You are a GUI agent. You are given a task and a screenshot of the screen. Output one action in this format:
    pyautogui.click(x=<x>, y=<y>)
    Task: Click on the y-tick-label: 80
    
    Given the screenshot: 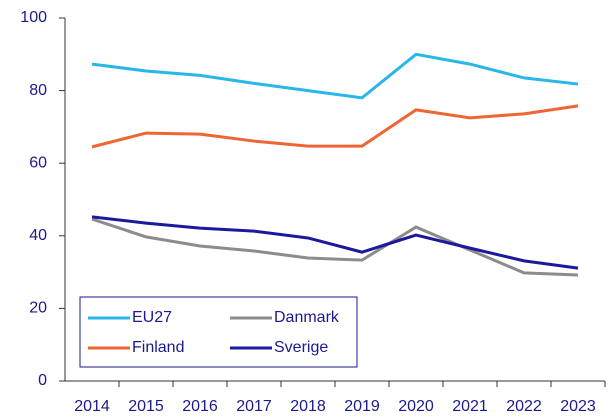 What is the action you would take?
    pyautogui.click(x=38, y=90)
    